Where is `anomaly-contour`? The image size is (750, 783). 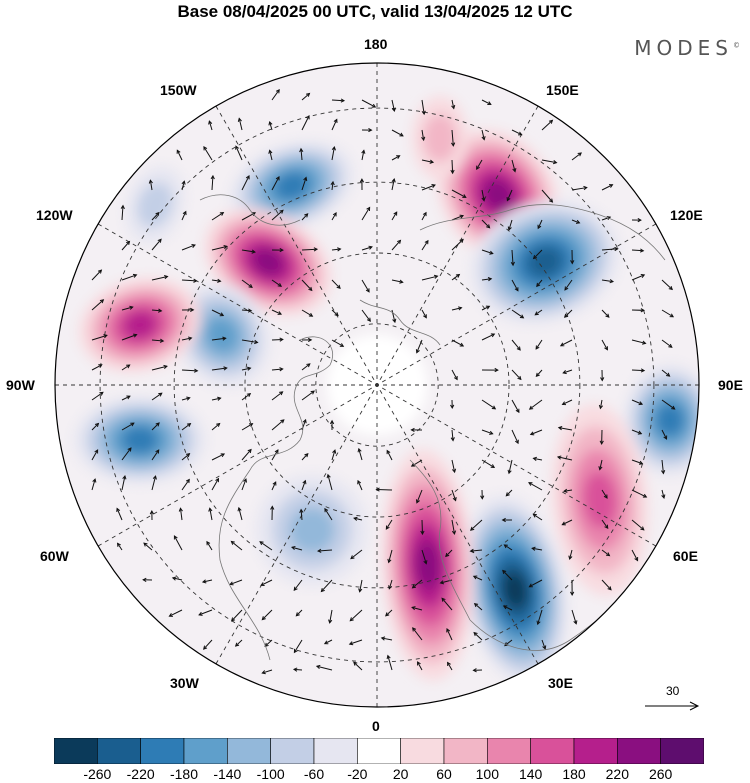 anomaly-contour is located at coordinates (515, 590).